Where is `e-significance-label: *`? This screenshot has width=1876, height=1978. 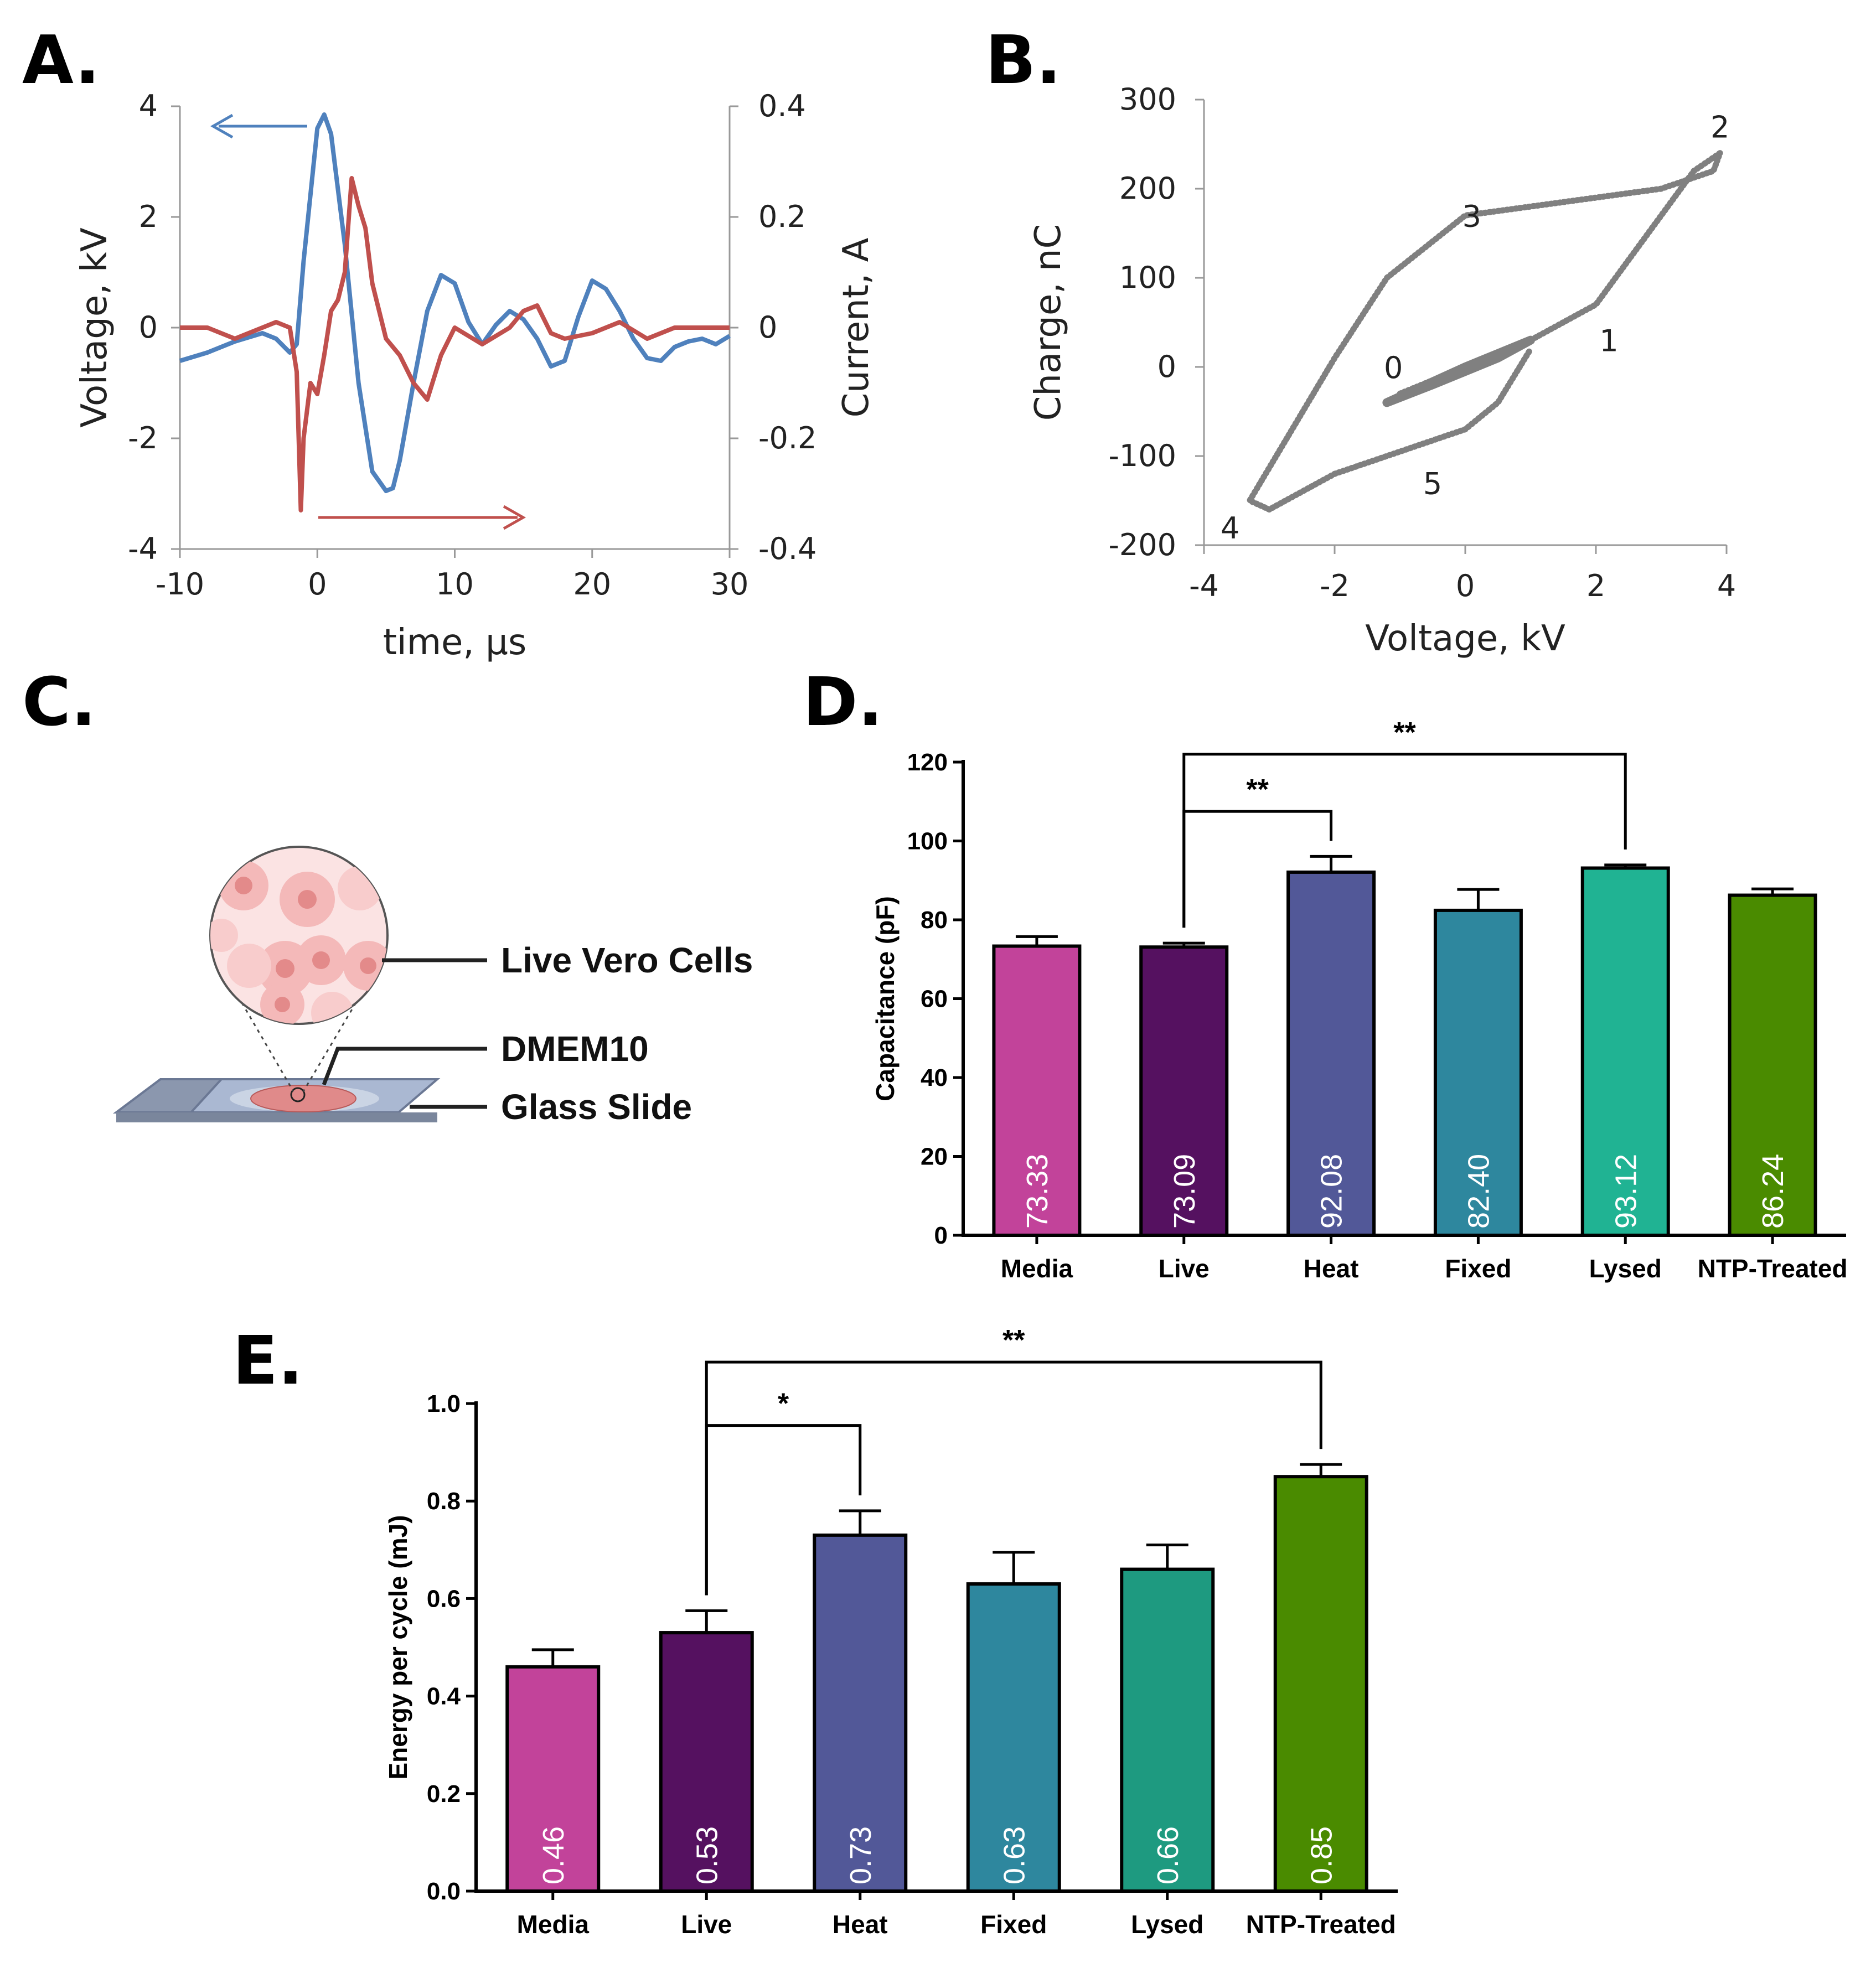 e-significance-label: * is located at coordinates (783, 1404).